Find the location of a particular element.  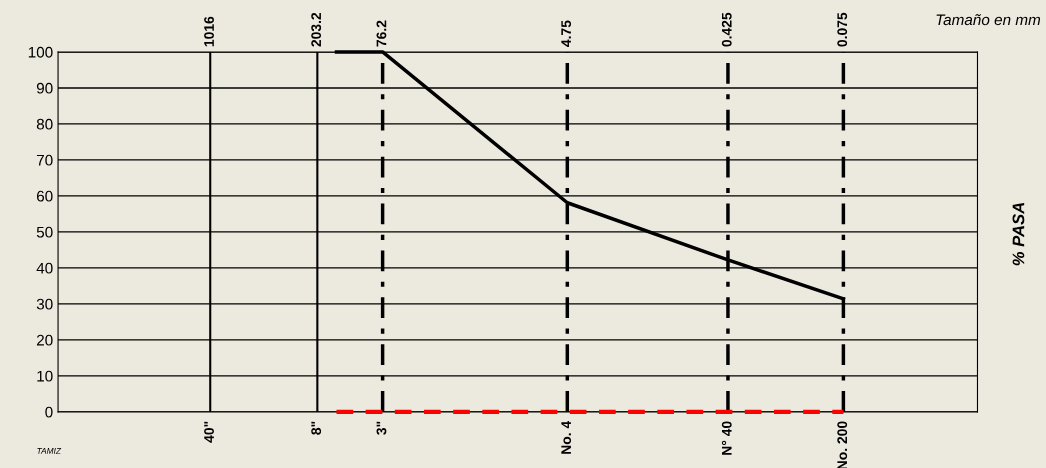

text: 8" is located at coordinates (316, 428).